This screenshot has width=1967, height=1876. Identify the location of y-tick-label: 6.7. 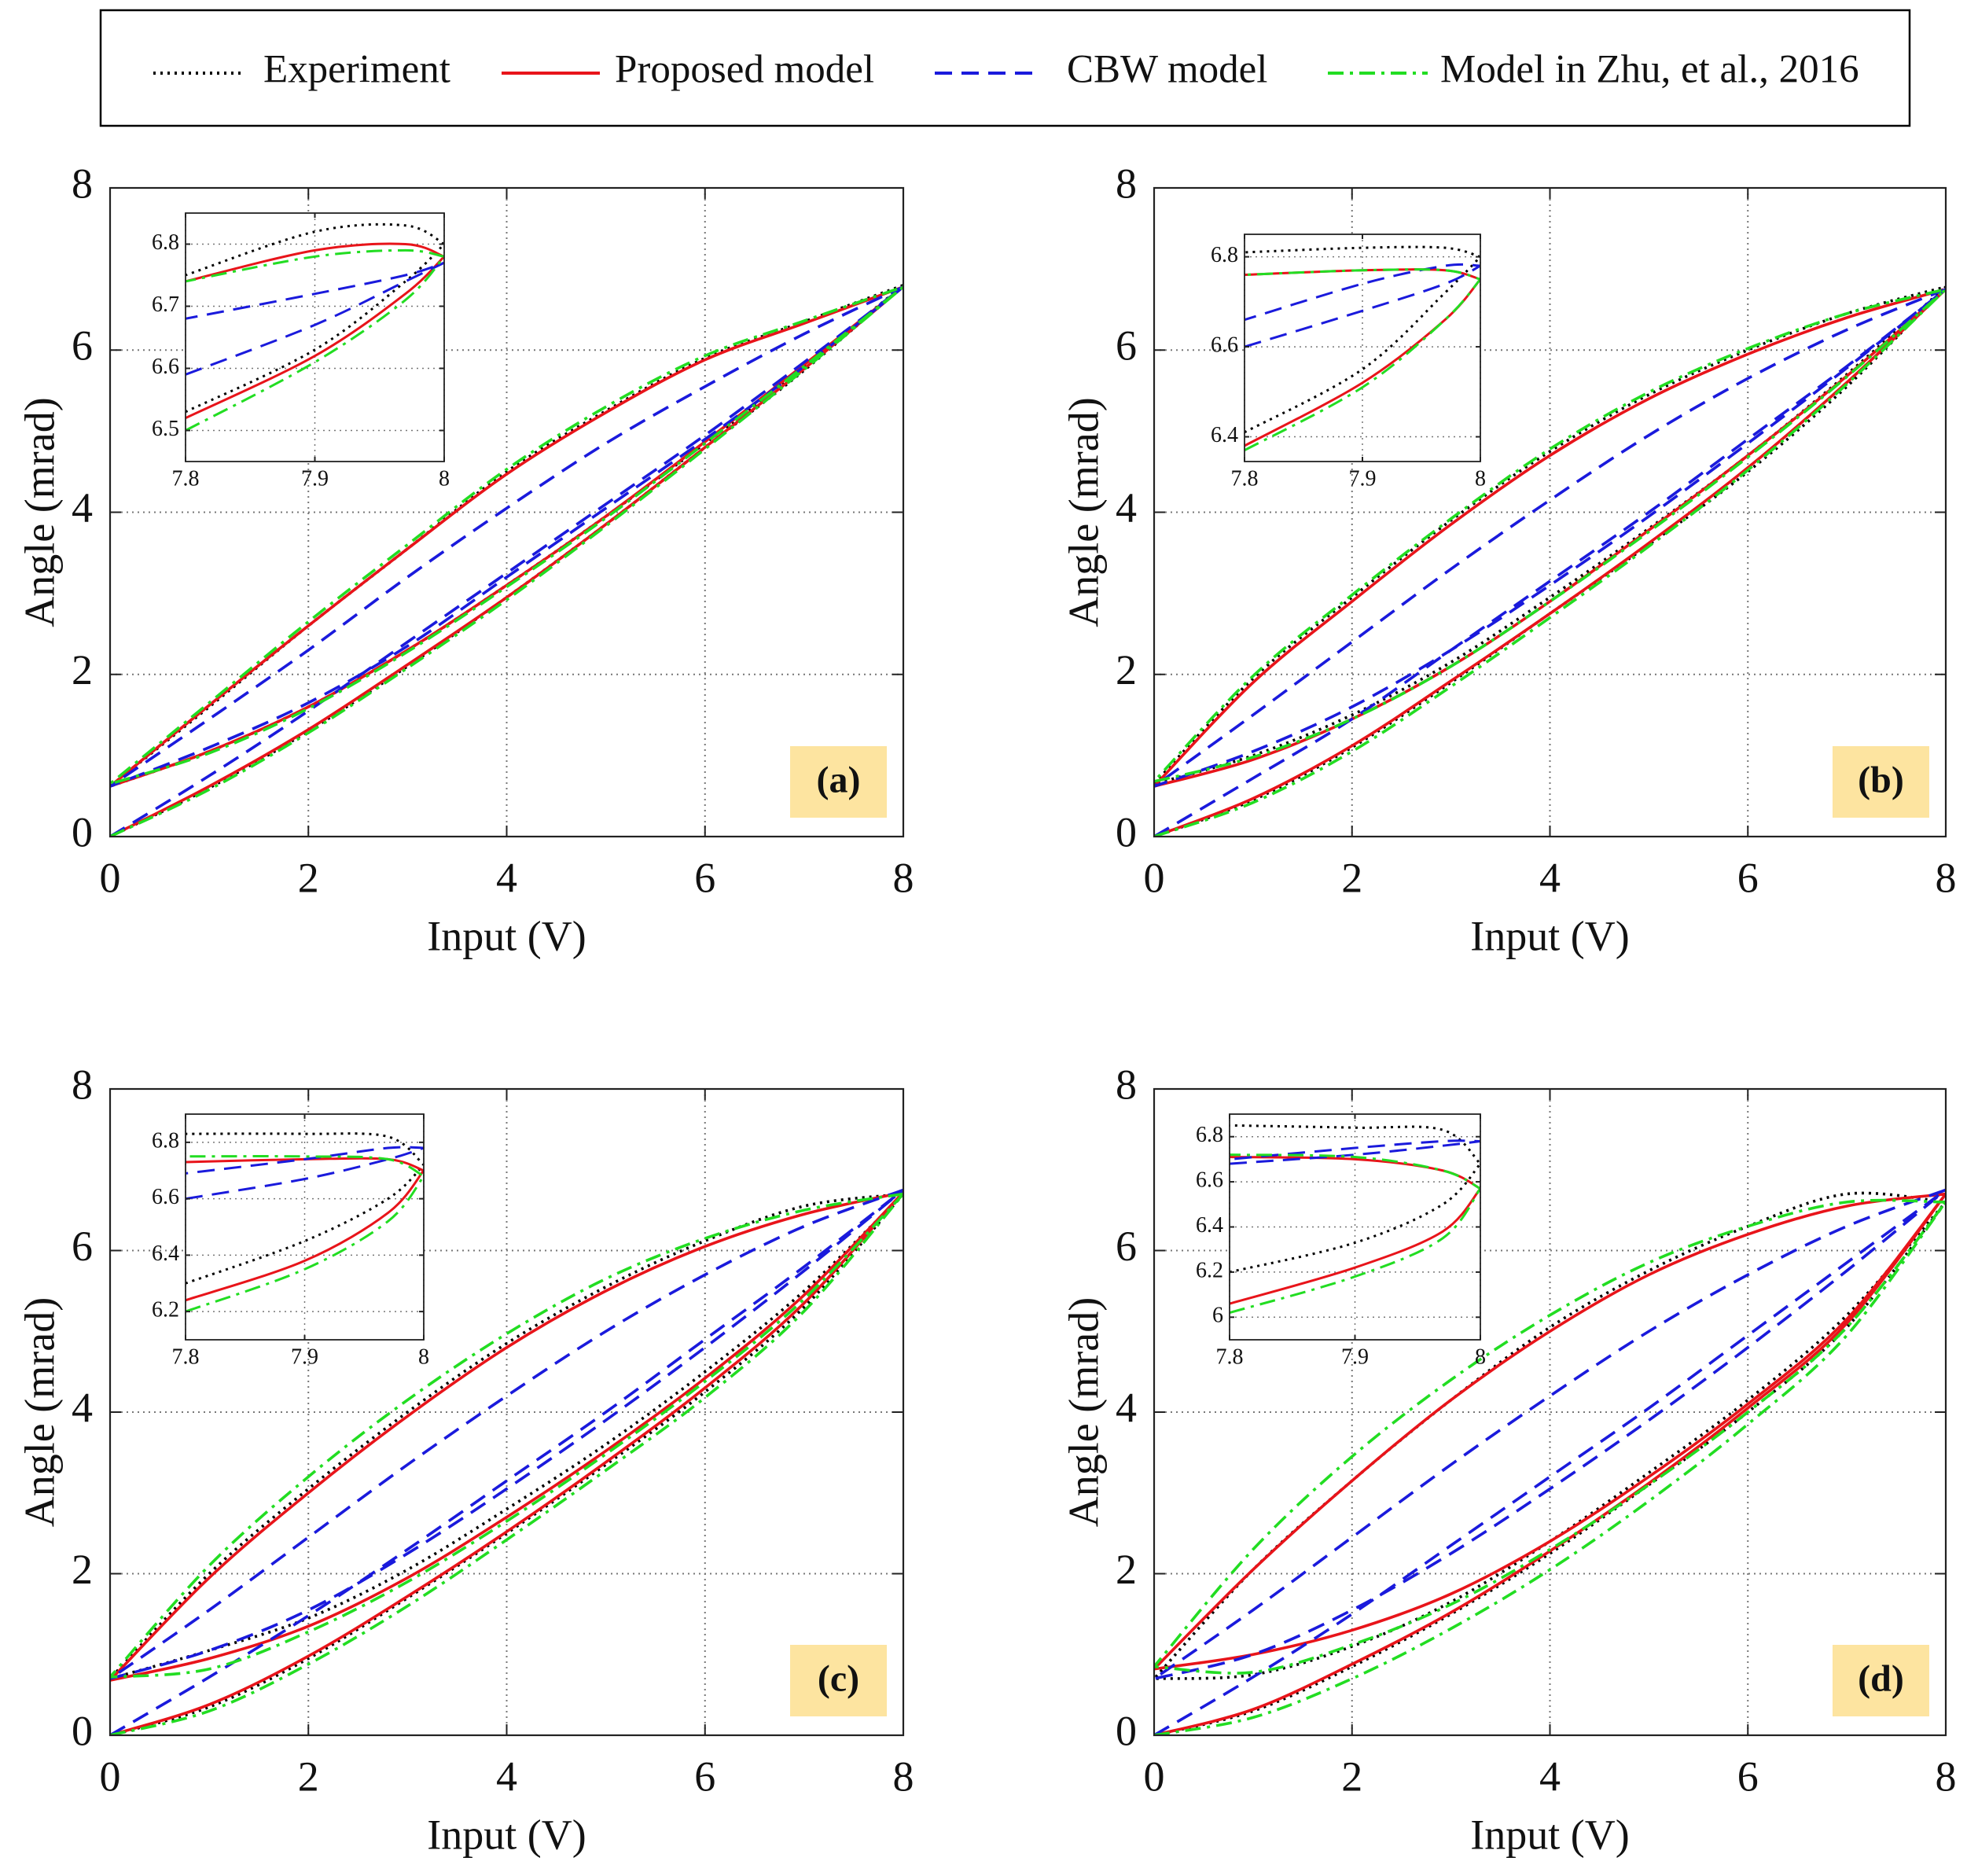
(166, 304).